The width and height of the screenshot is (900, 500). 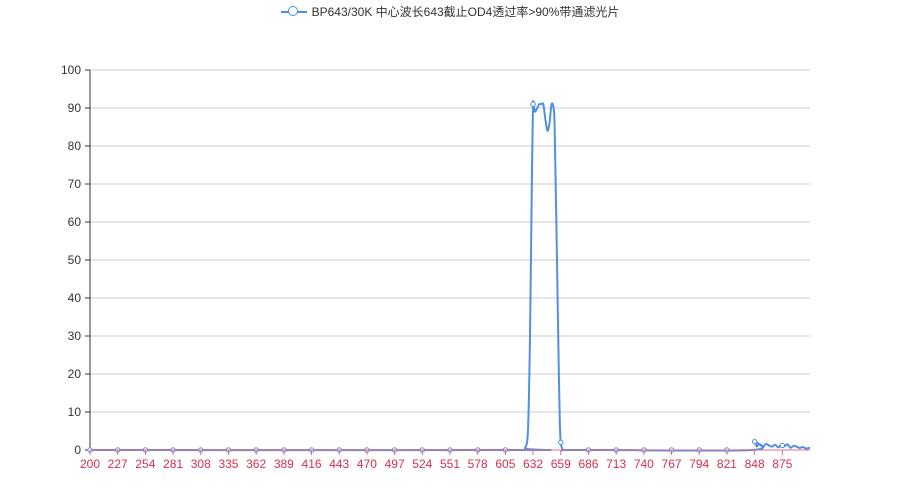 I want to click on x-tick-label: 875, so click(x=782, y=464).